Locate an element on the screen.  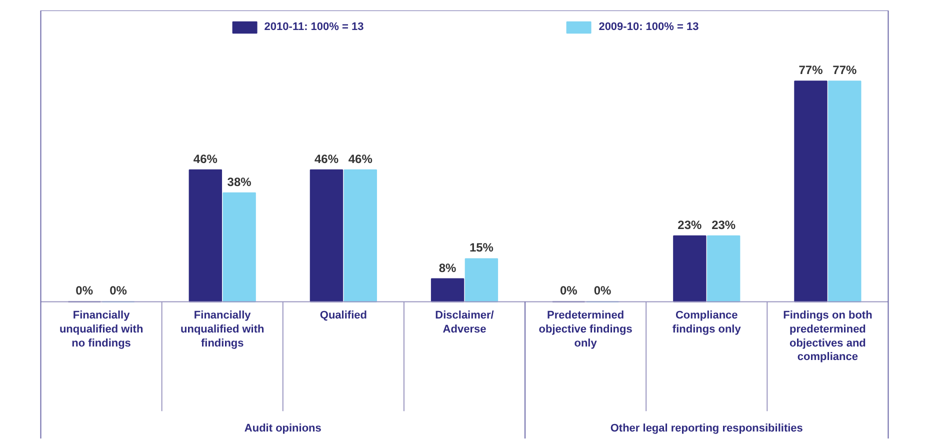
text: Other legal reporting responsibilities is located at coordinates (706, 428).